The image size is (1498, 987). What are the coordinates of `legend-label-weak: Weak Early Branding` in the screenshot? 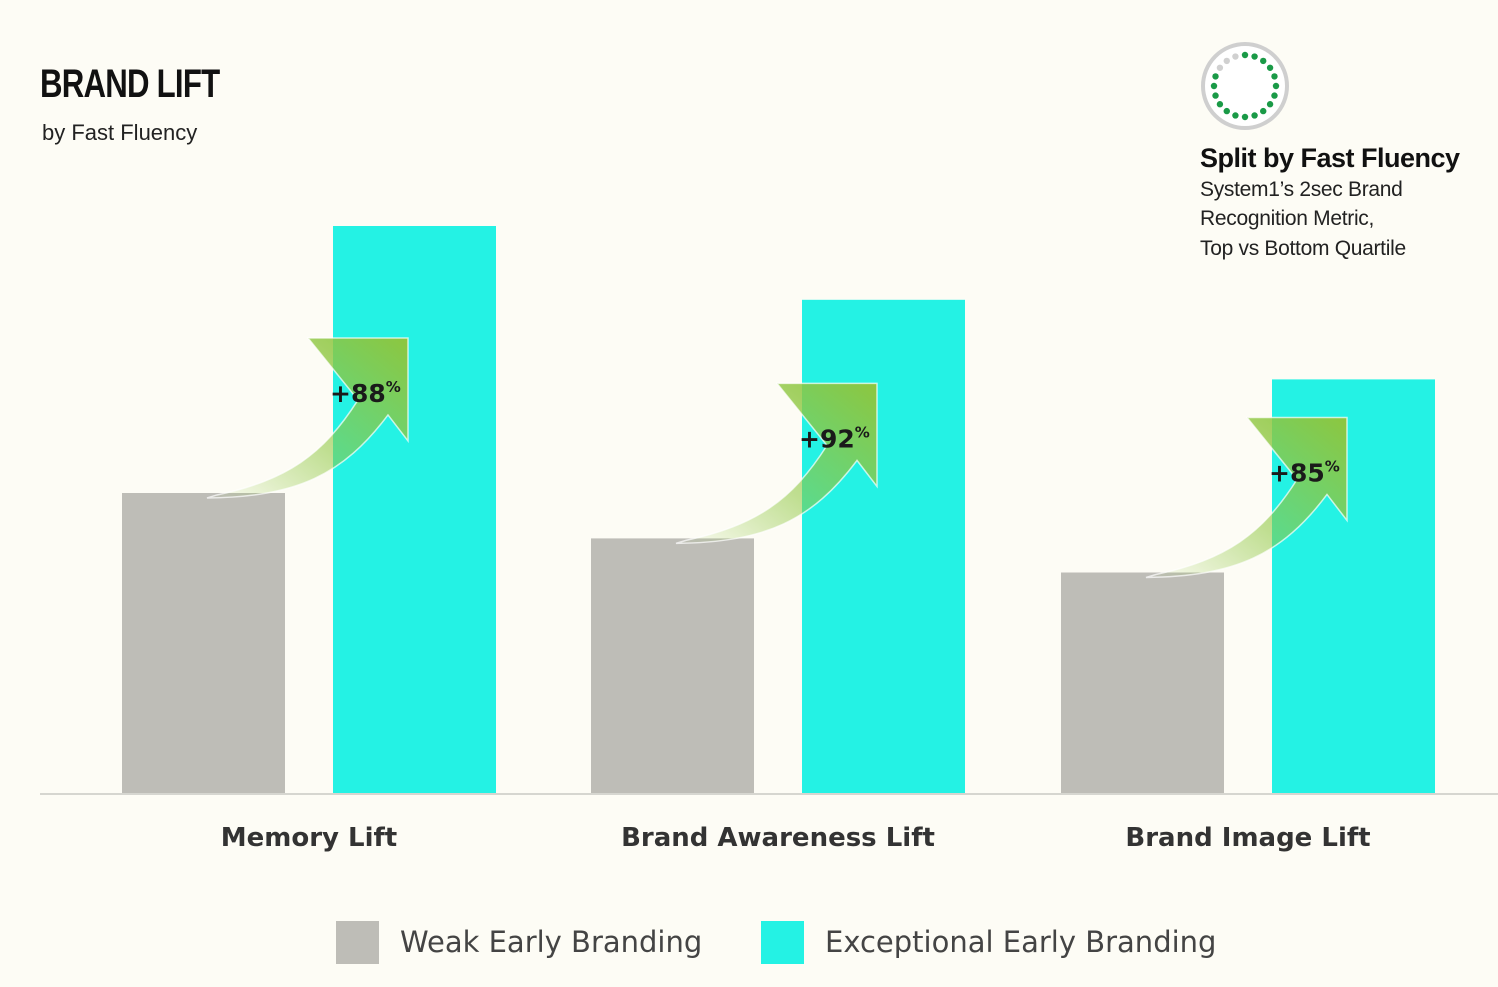 It's located at (551, 942).